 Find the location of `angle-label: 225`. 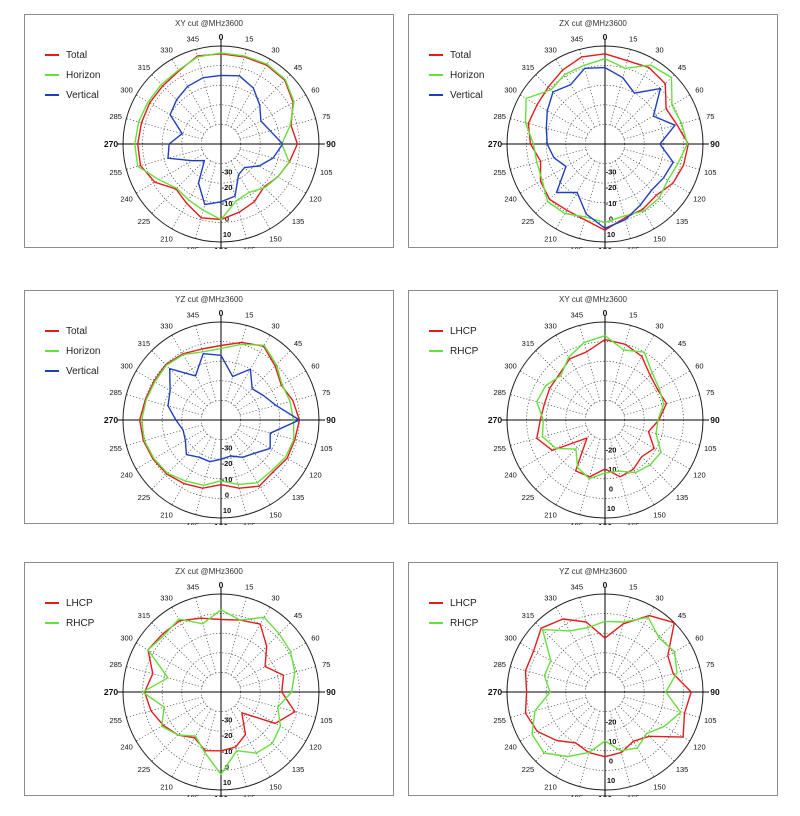

angle-label: 225 is located at coordinates (528, 769).